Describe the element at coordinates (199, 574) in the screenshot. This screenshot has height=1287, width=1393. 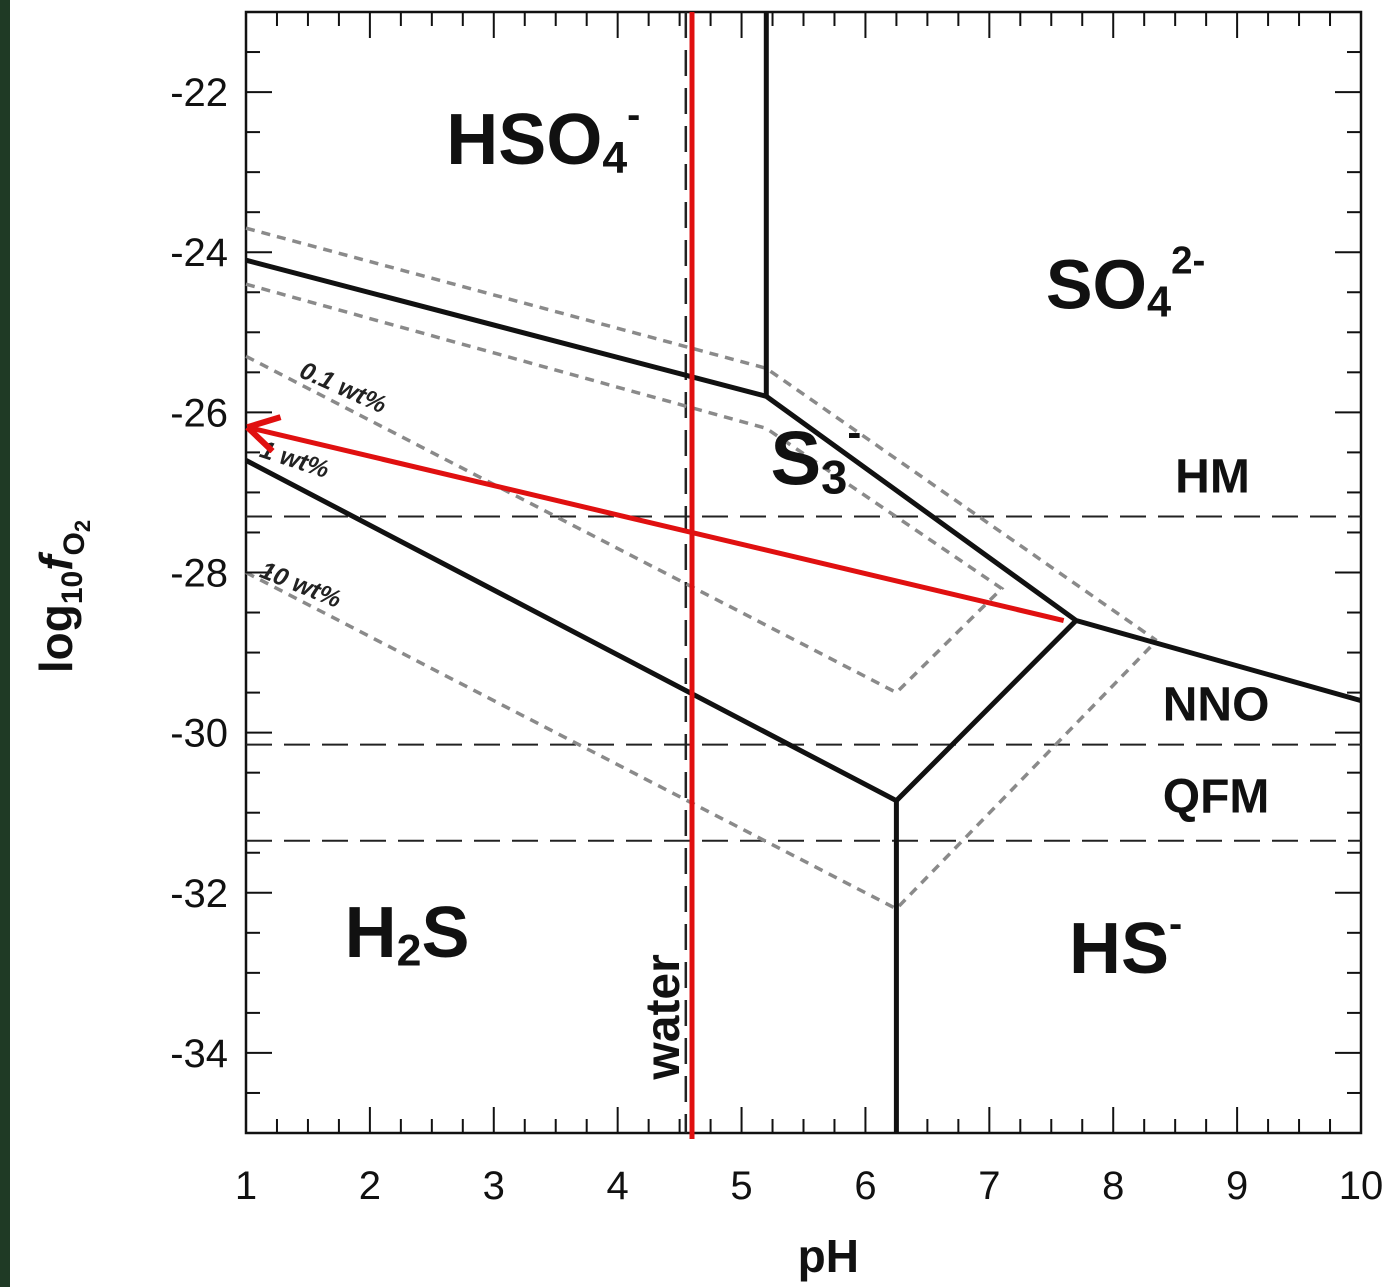
I see `y-tick-label: -28` at that location.